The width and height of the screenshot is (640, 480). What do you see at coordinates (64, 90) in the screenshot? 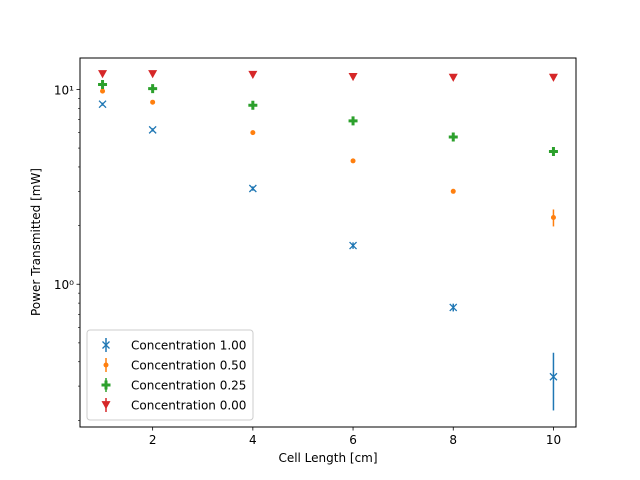
I see `y-tick-label: 10¹` at bounding box center [64, 90].